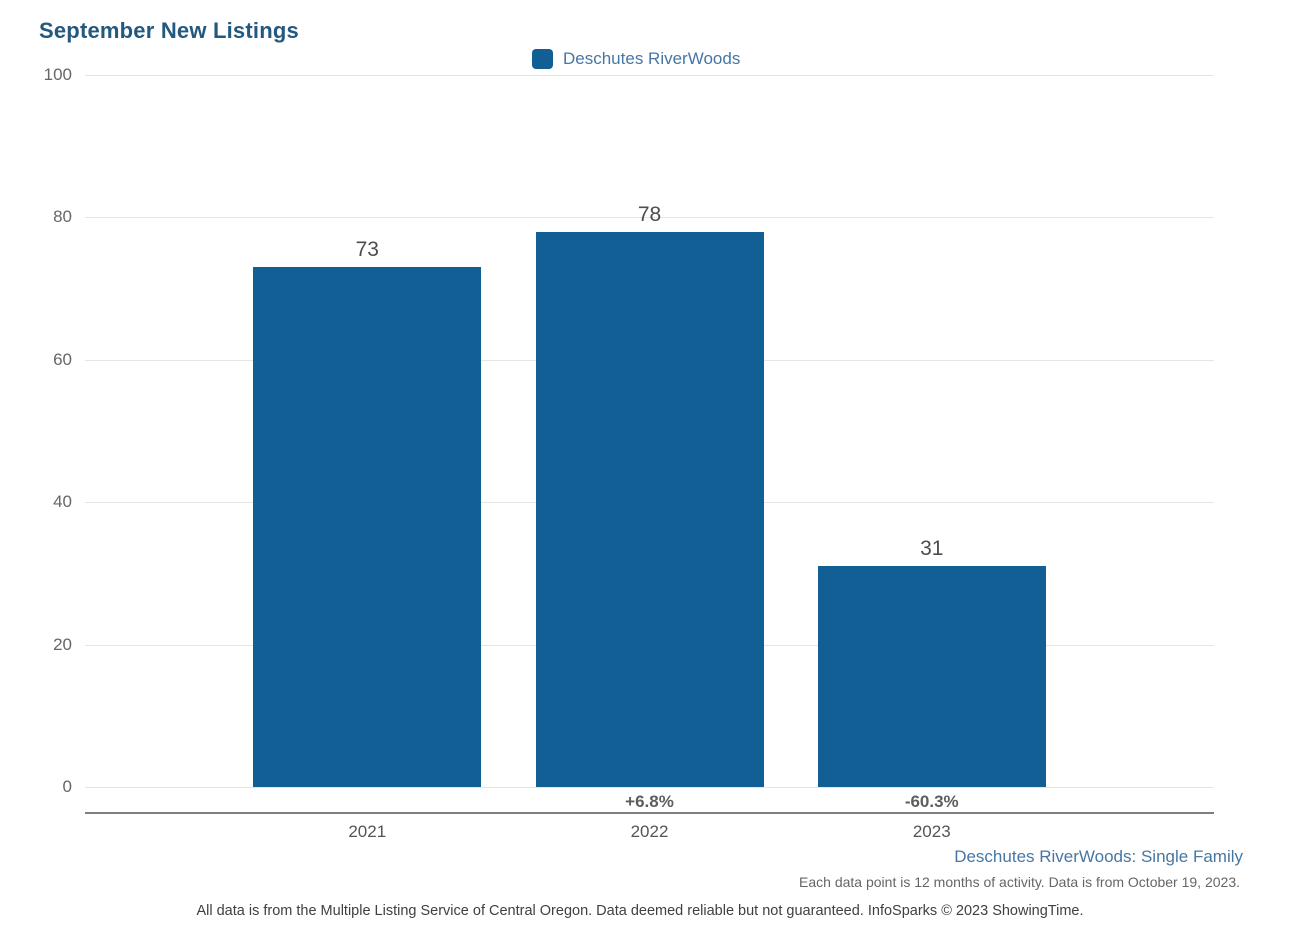 Image resolution: width=1309 pixels, height=940 pixels. Describe the element at coordinates (67, 786) in the screenshot. I see `y-axis-tick-label: 0` at that location.